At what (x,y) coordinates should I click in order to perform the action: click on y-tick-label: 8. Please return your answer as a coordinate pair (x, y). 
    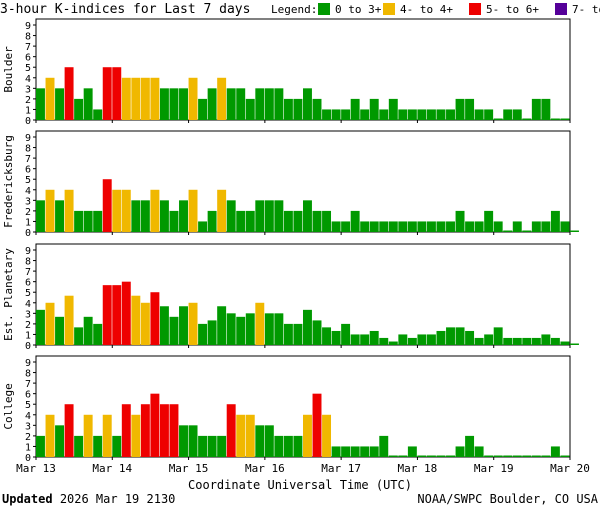
    Looking at the image, I should click on (28, 37).